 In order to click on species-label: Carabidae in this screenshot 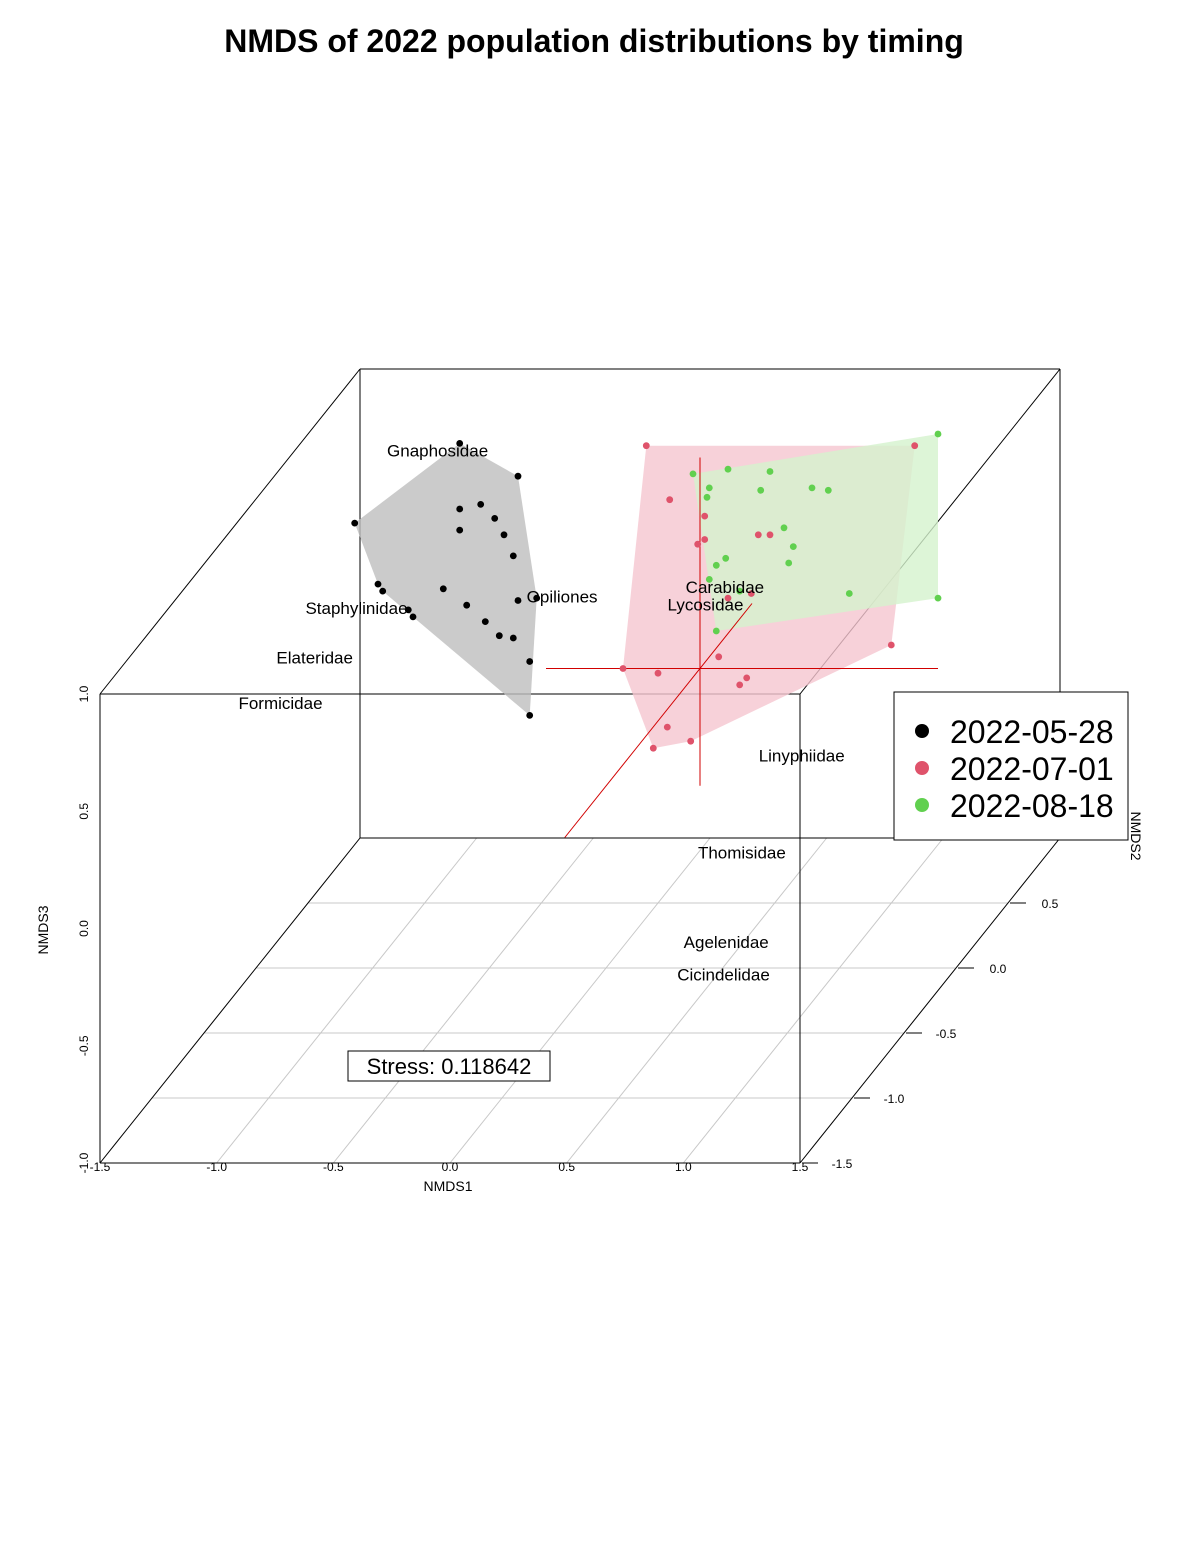, I will do `click(725, 587)`.